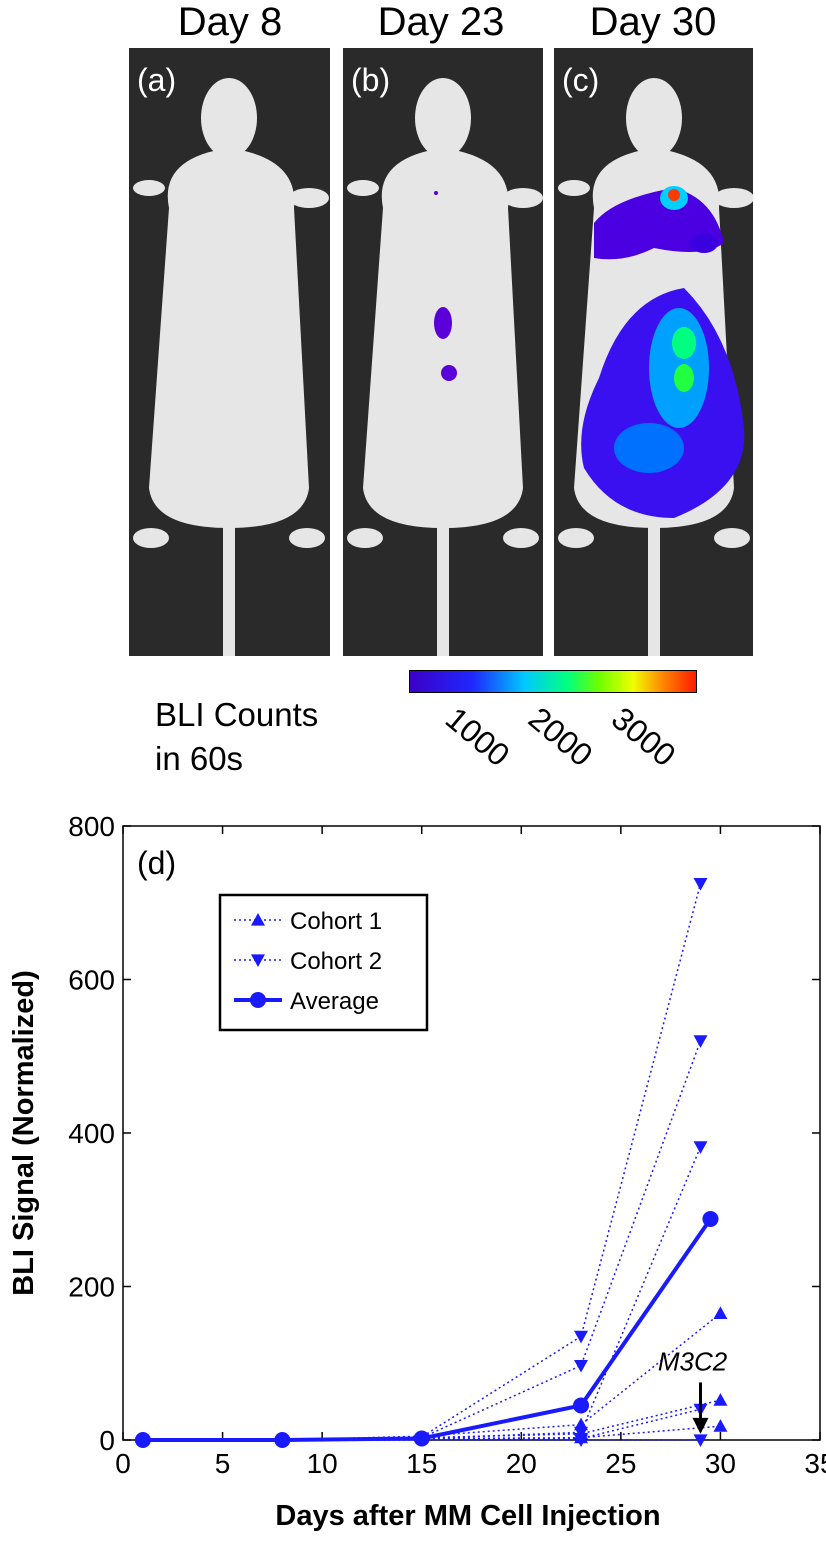 The width and height of the screenshot is (826, 1541). I want to click on panel-title-a: Day 8, so click(230, 22).